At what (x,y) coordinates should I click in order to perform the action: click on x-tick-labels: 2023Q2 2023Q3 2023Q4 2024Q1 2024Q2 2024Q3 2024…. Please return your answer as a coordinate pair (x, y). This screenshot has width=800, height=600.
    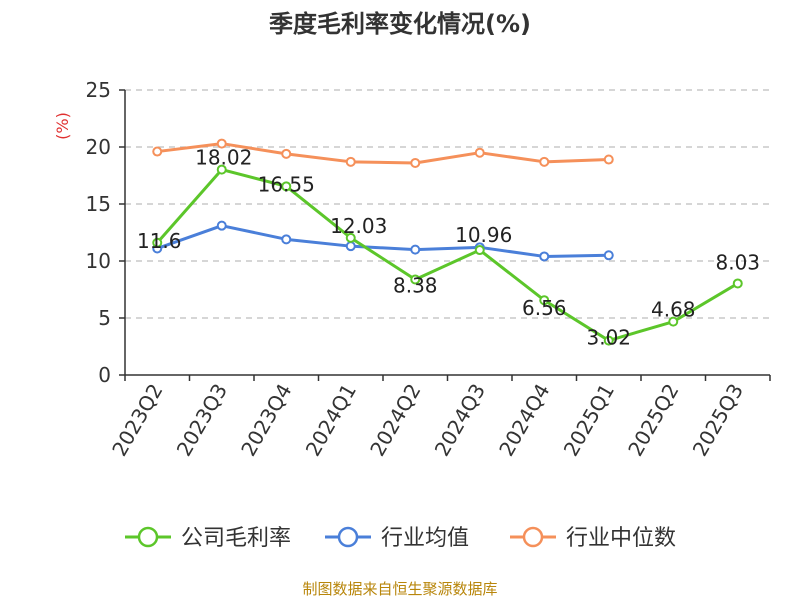
    Looking at the image, I should click on (427, 420).